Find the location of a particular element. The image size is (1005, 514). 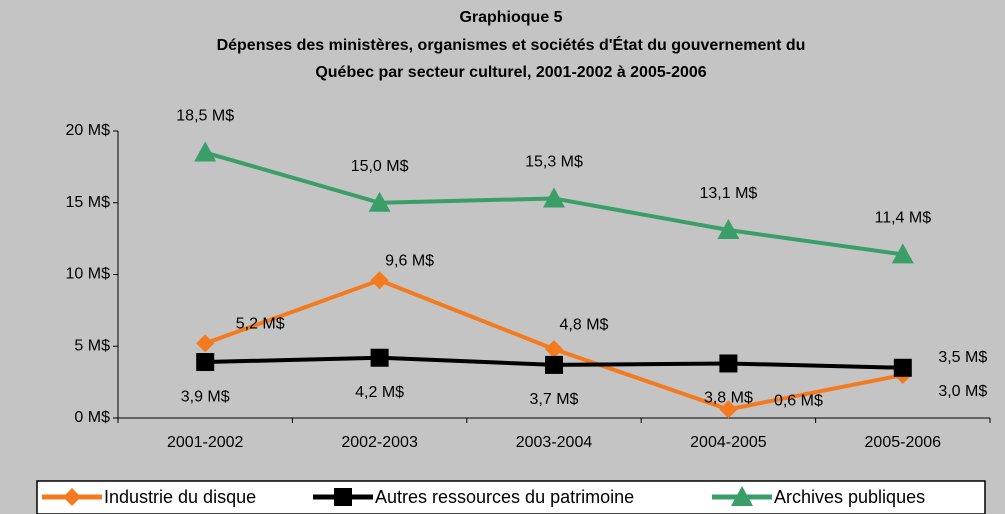

data-label: 0,6 M$ is located at coordinates (798, 401).